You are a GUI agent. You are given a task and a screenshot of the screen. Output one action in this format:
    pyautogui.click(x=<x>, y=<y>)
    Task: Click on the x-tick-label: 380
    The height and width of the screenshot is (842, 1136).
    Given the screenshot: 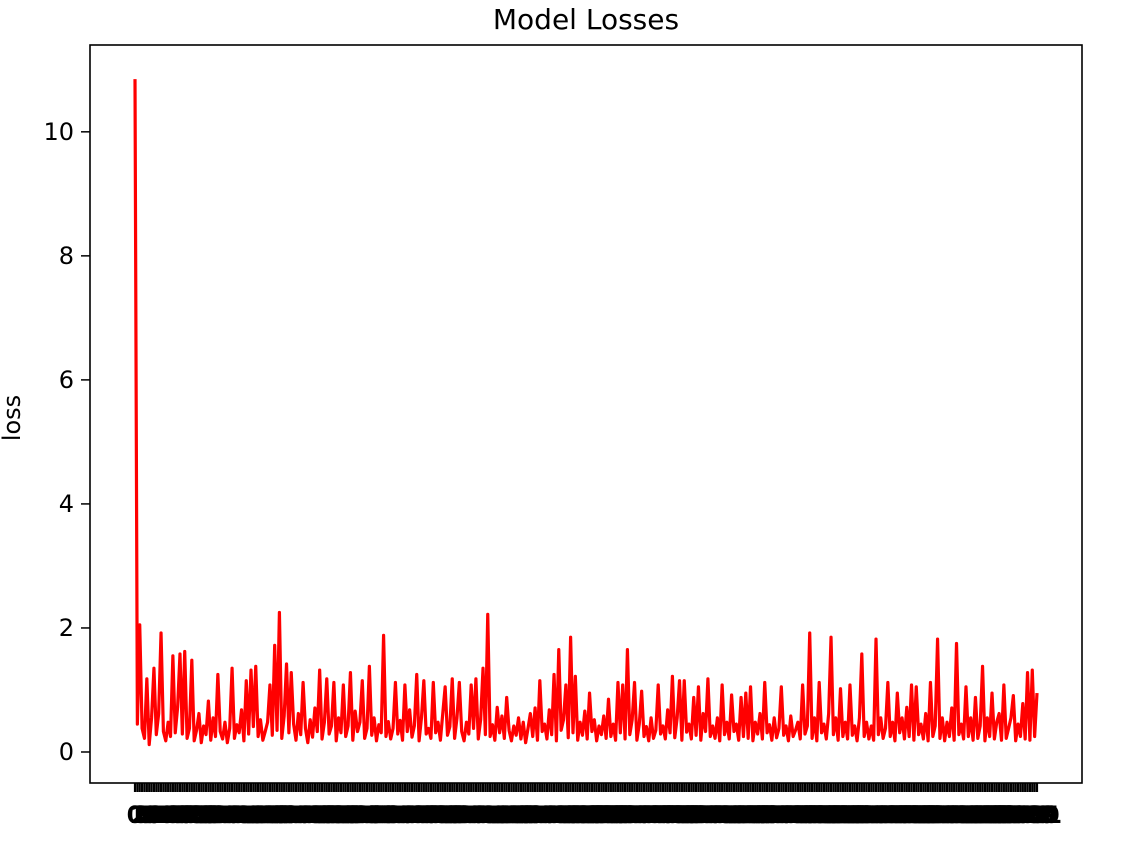 What is the action you would take?
    pyautogui.click(x=1035, y=815)
    